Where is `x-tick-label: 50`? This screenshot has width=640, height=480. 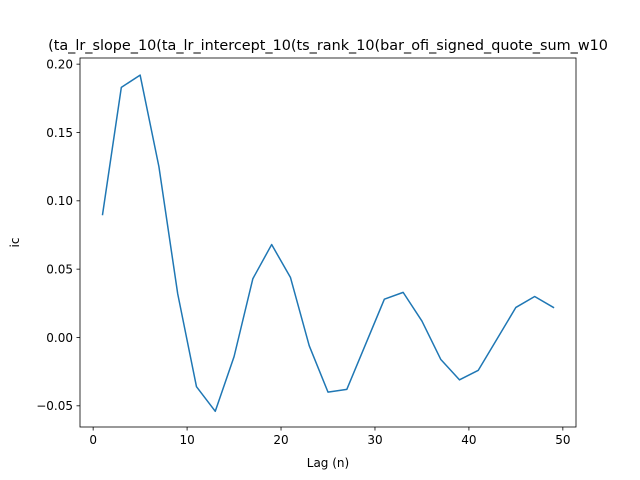
x-tick-label: 50 is located at coordinates (562, 440).